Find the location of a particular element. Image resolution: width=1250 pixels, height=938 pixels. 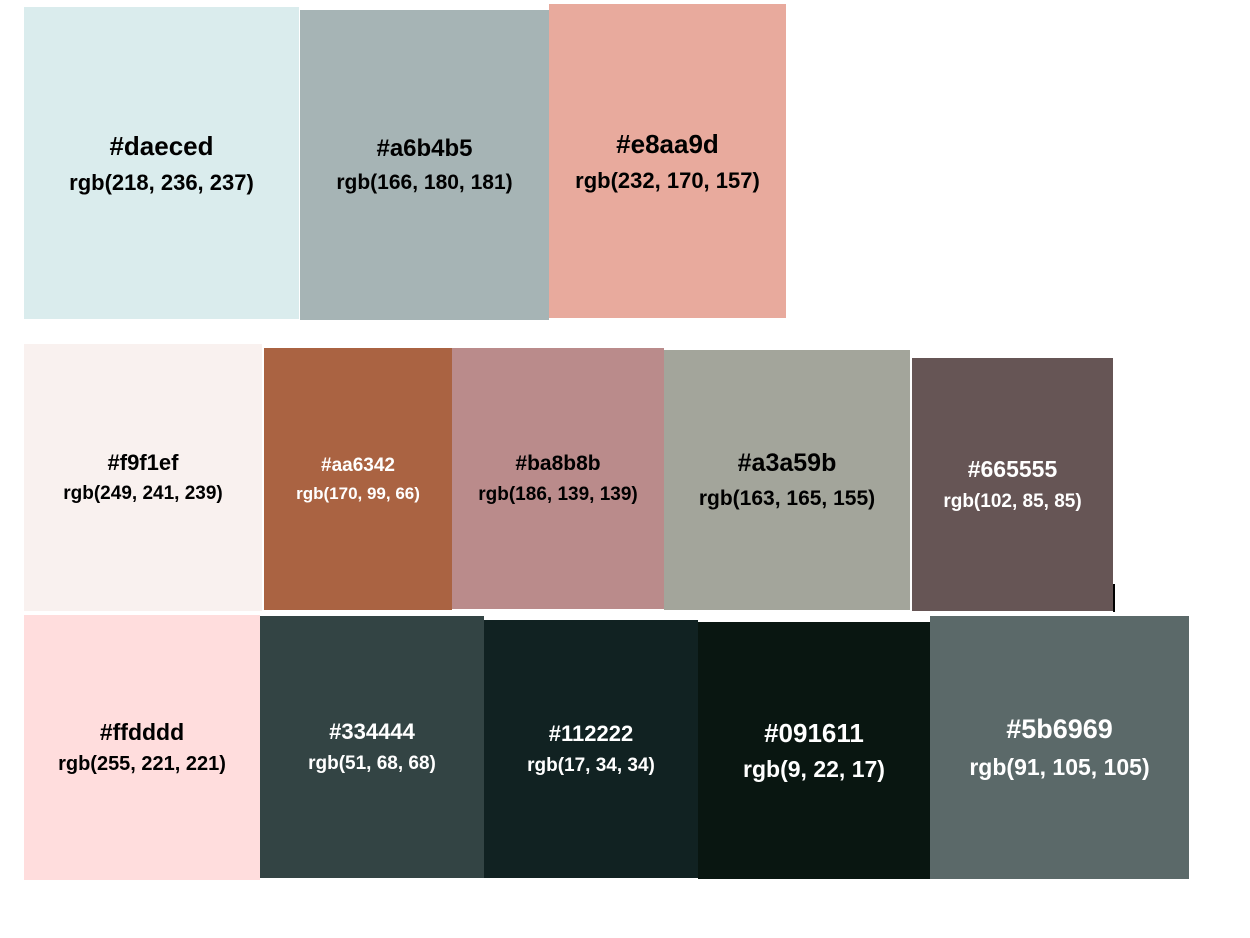

swatch-rgb-label: rgb(102, 85, 85) is located at coordinates (1012, 501).